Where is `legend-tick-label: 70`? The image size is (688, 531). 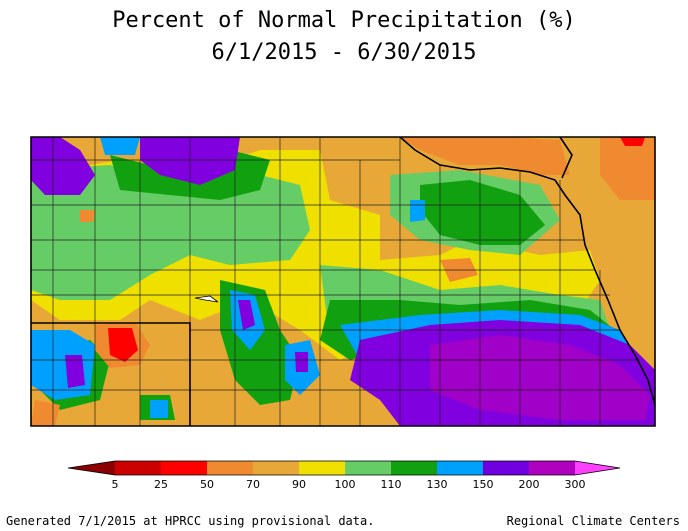 legend-tick-label: 70 is located at coordinates (253, 484).